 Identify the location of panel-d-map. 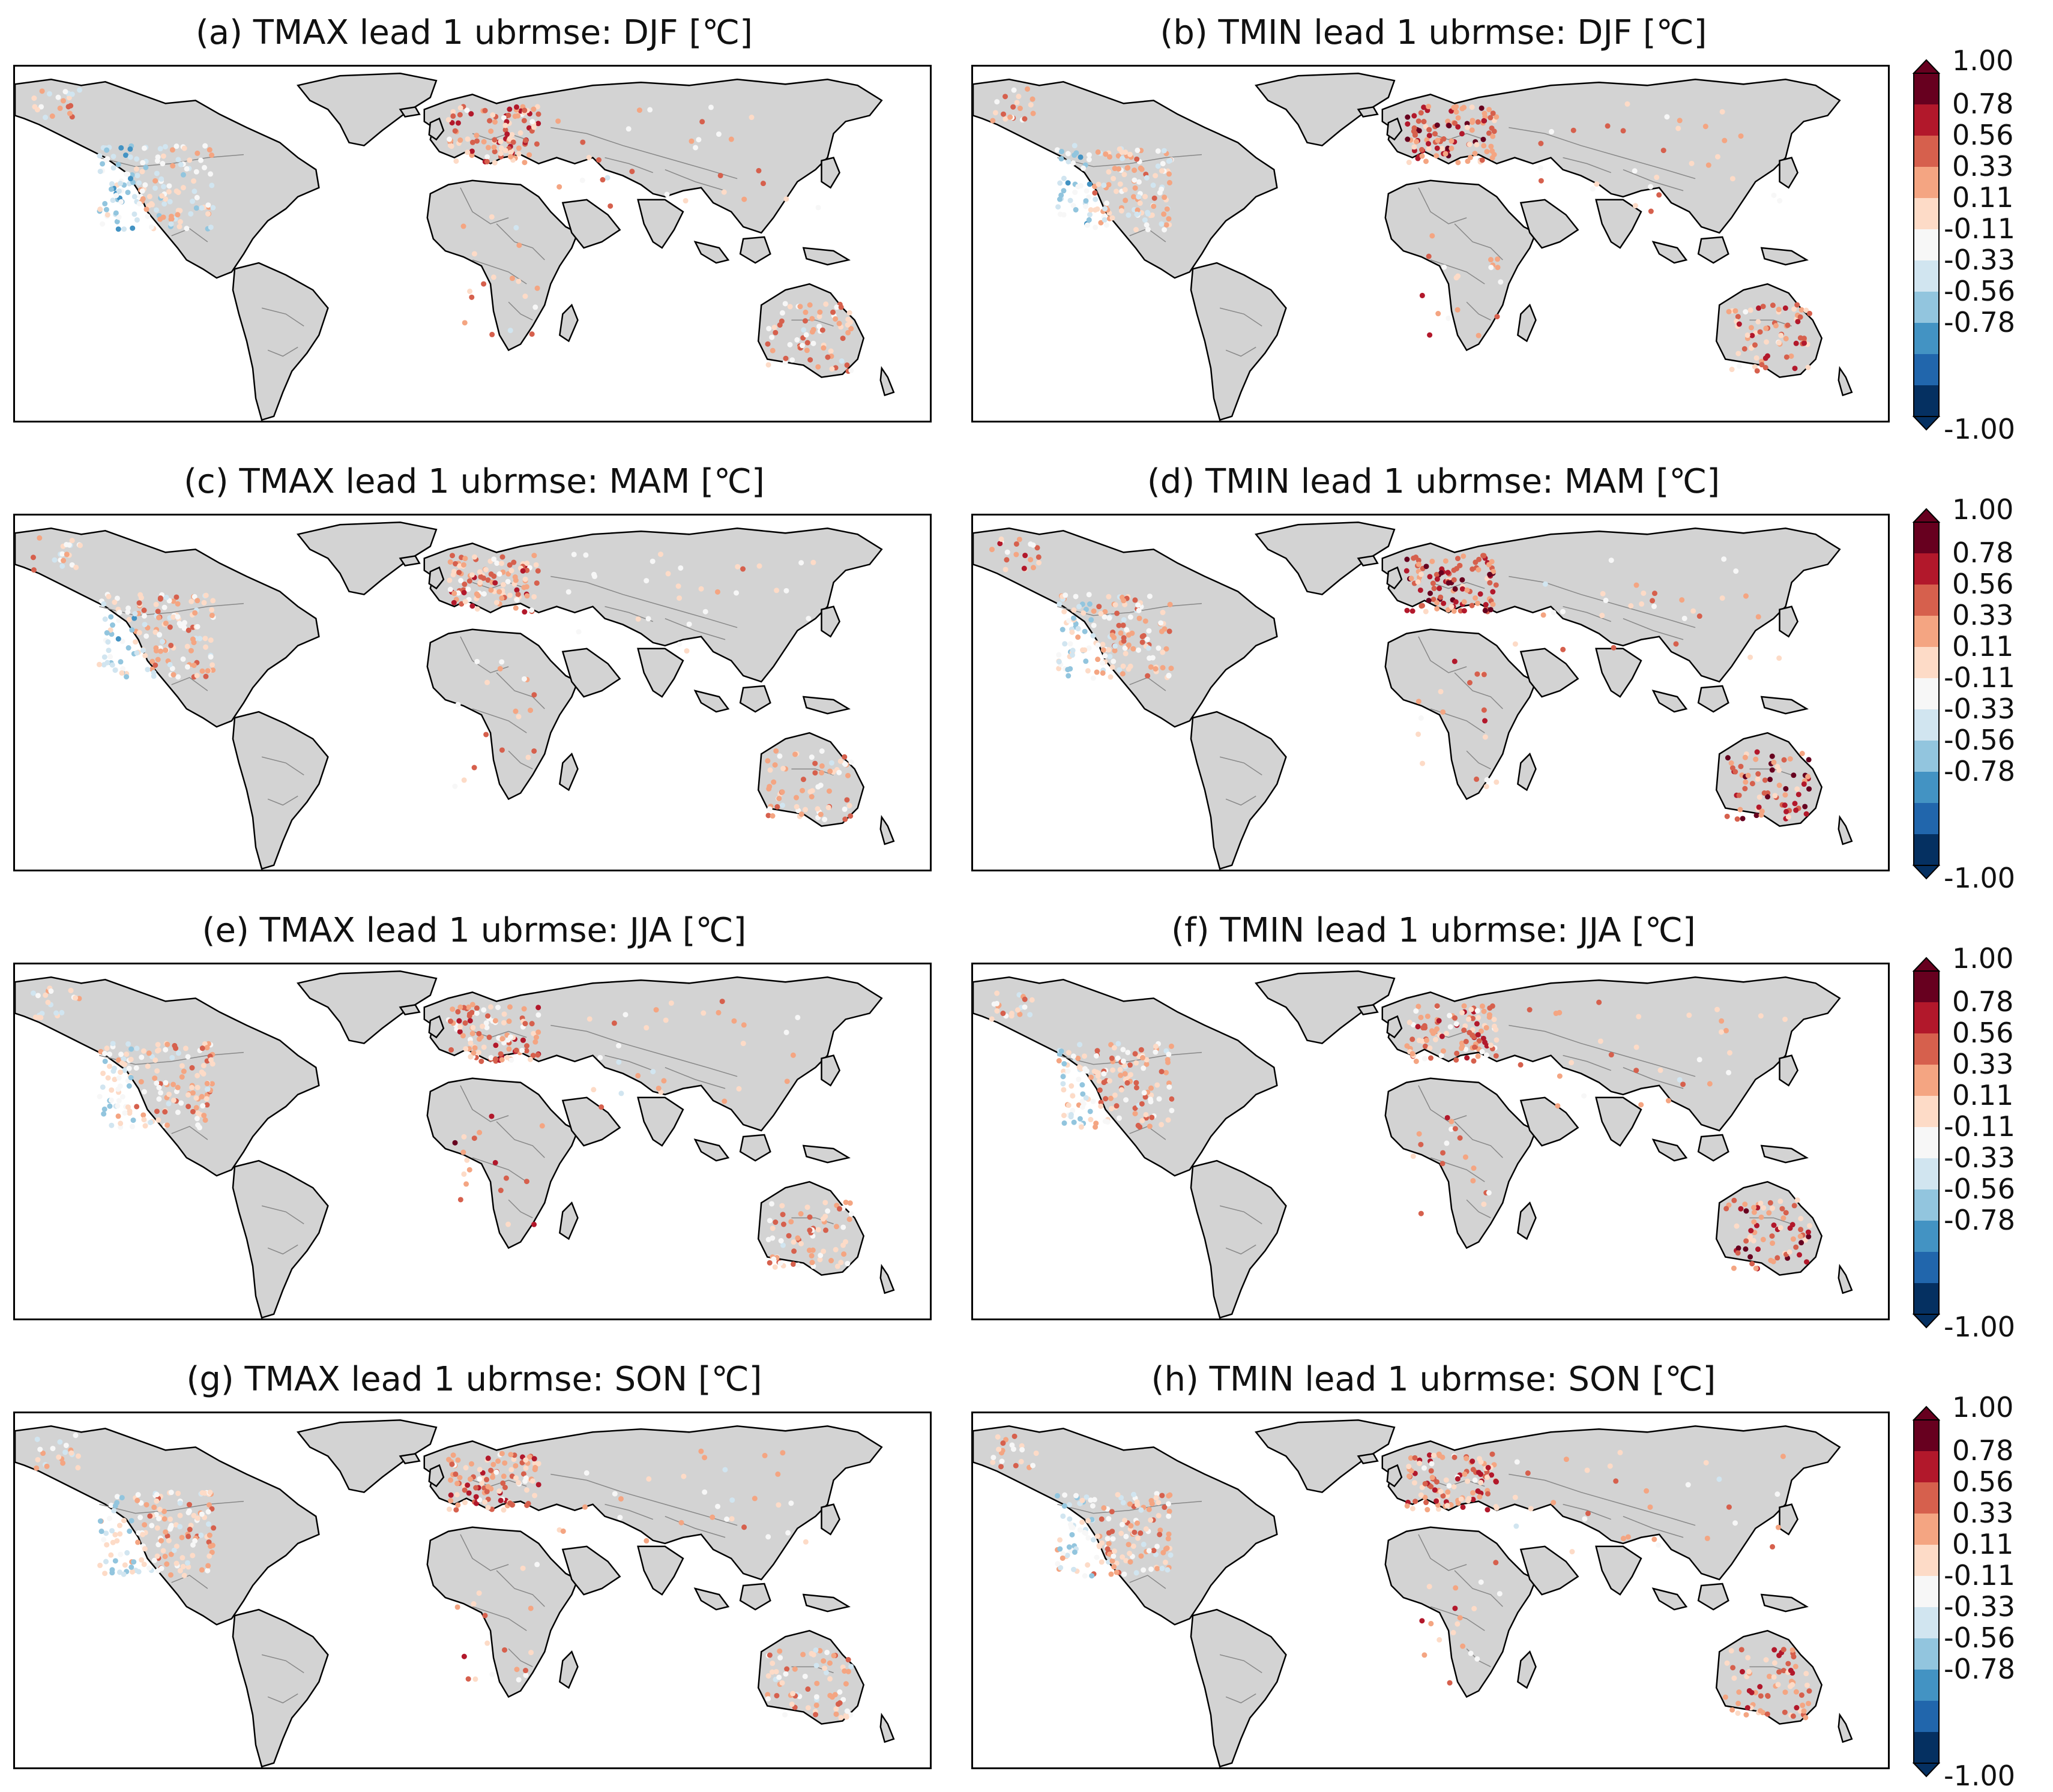
(1431, 692).